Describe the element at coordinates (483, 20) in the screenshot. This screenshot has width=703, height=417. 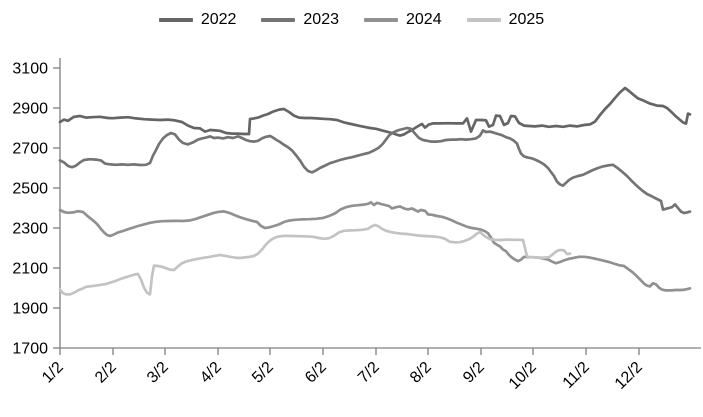
I see `legend-swatch-2025` at that location.